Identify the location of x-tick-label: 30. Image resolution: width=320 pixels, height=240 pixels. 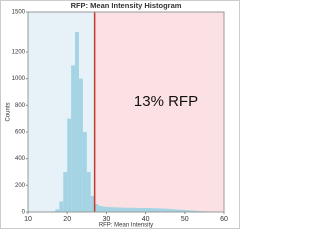
(107, 219).